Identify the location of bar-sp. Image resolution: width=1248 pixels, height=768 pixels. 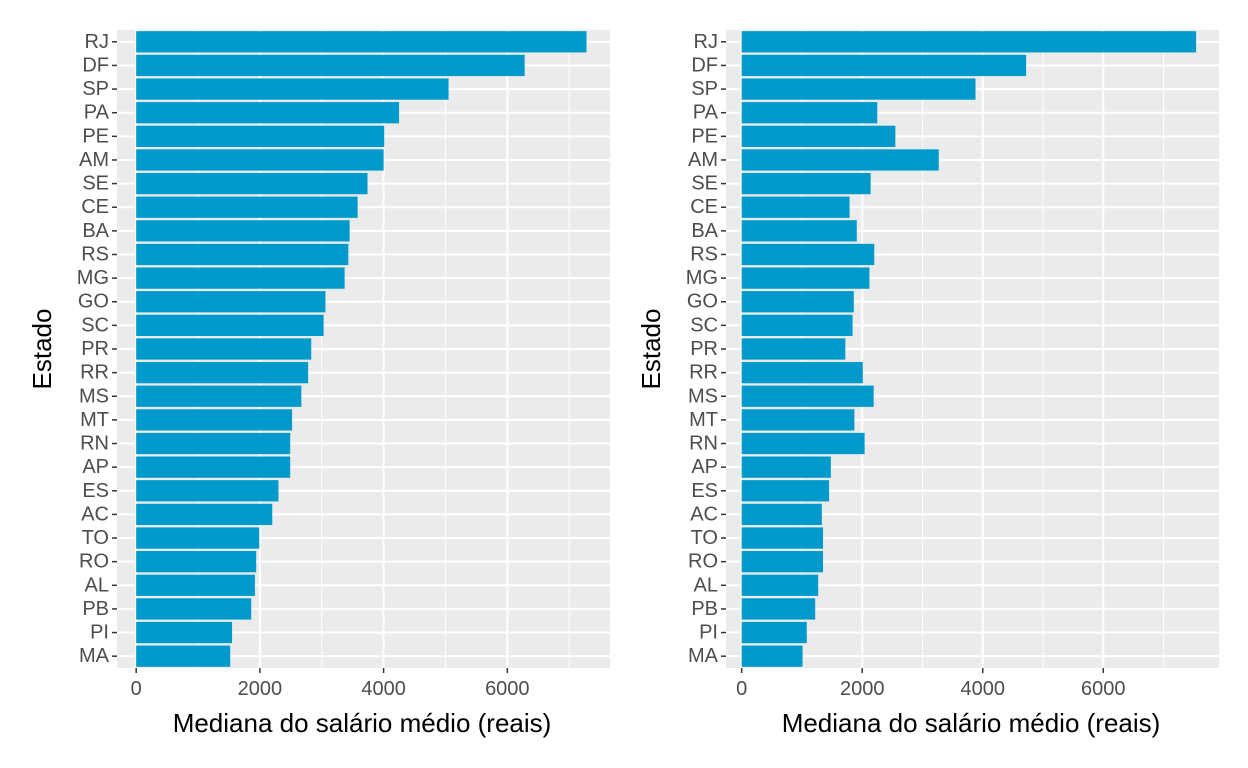
(858, 89).